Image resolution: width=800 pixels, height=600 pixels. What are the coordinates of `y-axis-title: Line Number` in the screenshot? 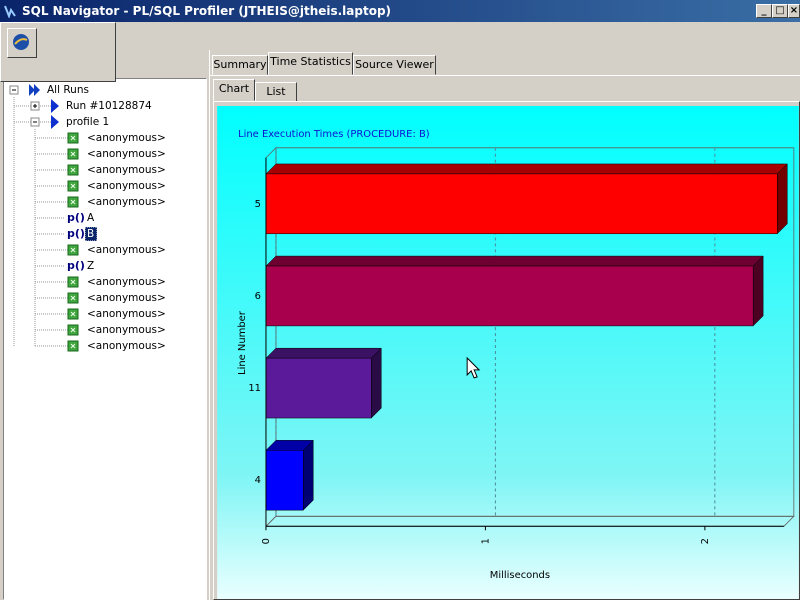 It's located at (242, 342).